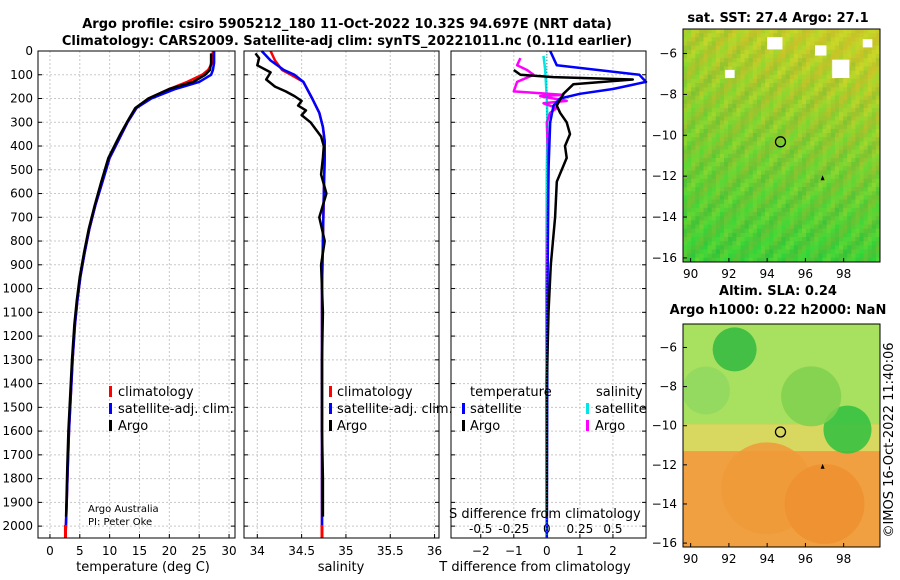 The width and height of the screenshot is (900, 580). What do you see at coordinates (778, 291) in the screenshot?
I see `sla-map-title: Altim. SLA: 0.24` at bounding box center [778, 291].